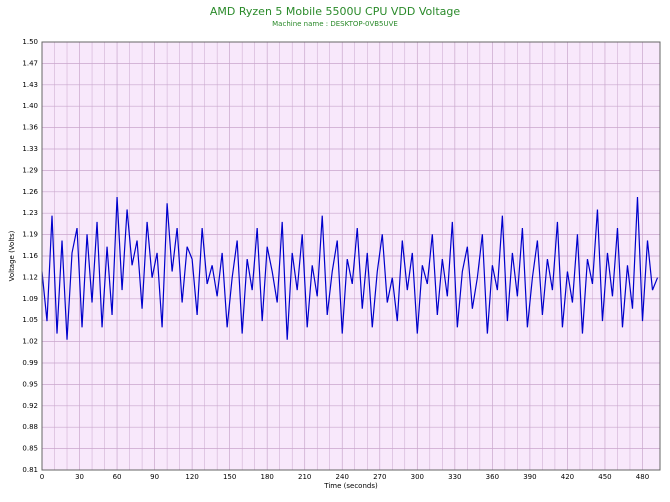 The width and height of the screenshot is (670, 502). Describe the element at coordinates (30, 406) in the screenshot. I see `y-tick-label: 0.92` at that location.